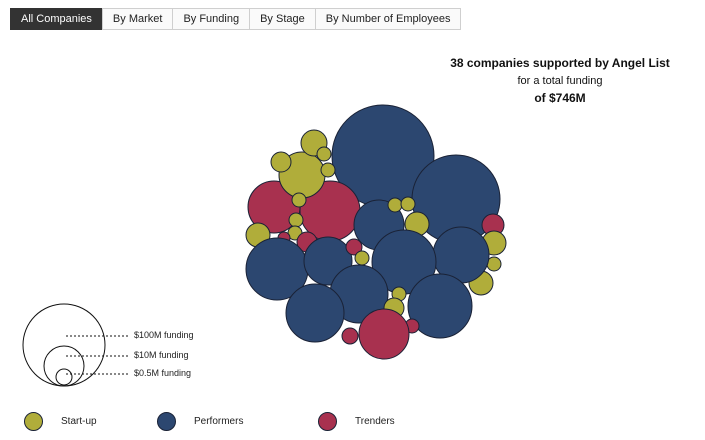 This screenshot has height=440, width=705. What do you see at coordinates (560, 63) in the screenshot?
I see `summary-headline: 38 companies supported by Angel List` at bounding box center [560, 63].